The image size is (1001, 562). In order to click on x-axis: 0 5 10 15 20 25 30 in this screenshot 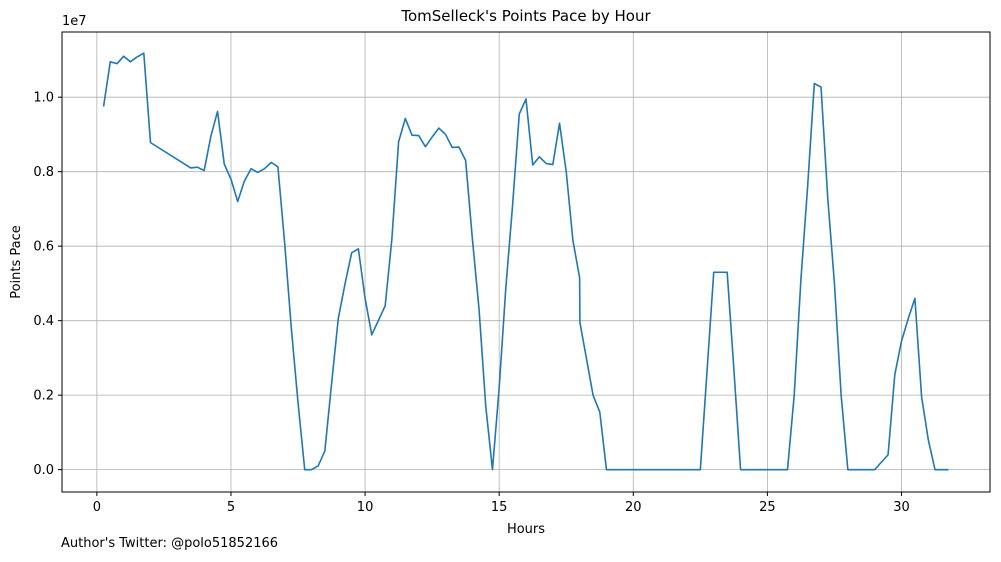, I will do `click(501, 503)`.